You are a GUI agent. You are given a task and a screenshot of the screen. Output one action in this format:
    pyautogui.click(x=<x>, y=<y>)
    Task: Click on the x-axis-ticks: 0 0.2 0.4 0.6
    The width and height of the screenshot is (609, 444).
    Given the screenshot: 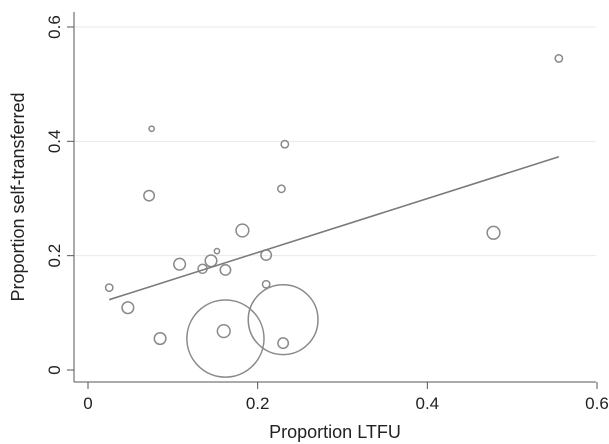 What is the action you would take?
    pyautogui.click(x=346, y=397)
    